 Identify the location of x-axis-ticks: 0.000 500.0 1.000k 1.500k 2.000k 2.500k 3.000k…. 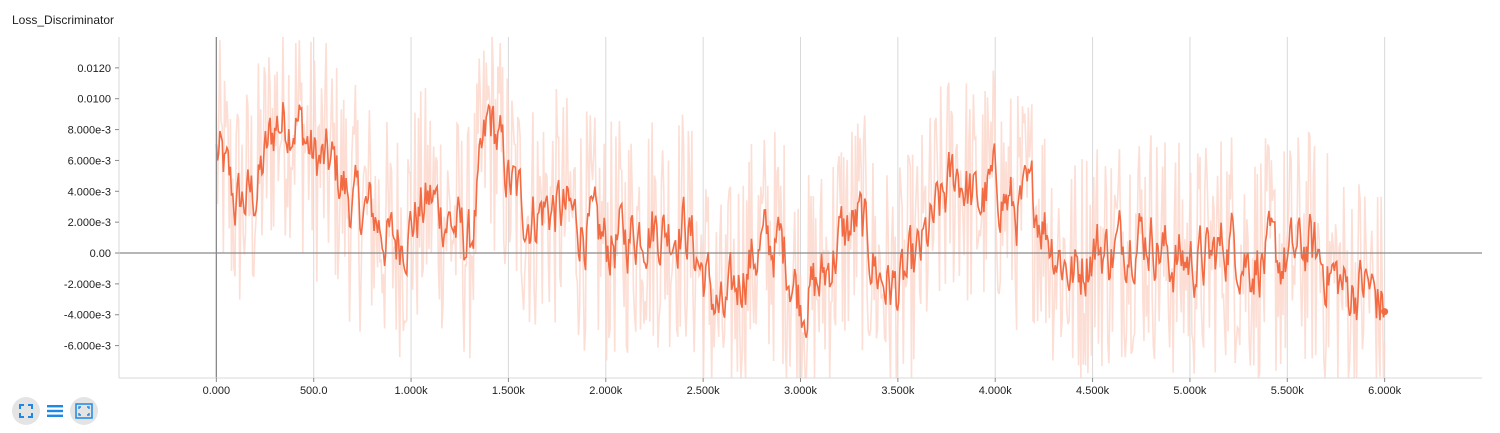
(802, 386).